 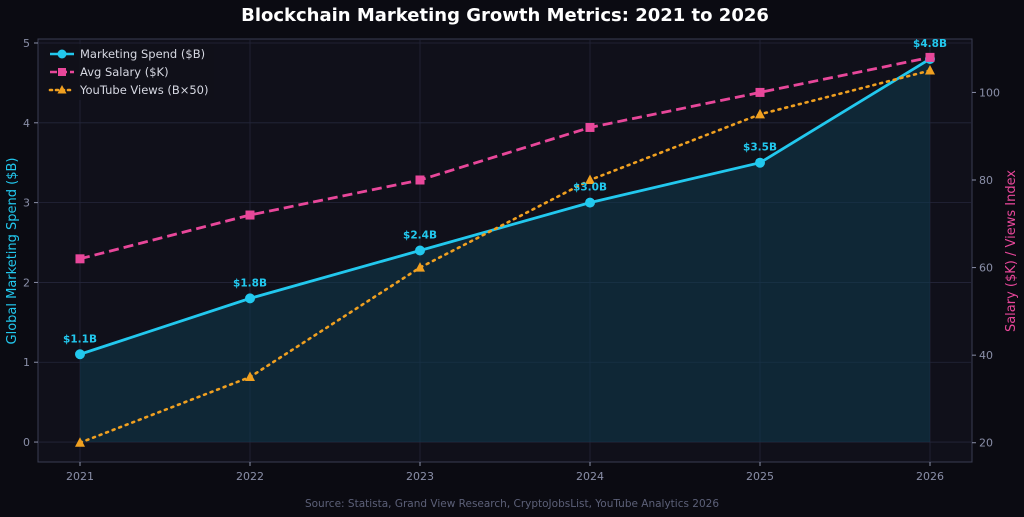 What do you see at coordinates (26, 123) in the screenshot?
I see `y-left-tick-label: 4` at bounding box center [26, 123].